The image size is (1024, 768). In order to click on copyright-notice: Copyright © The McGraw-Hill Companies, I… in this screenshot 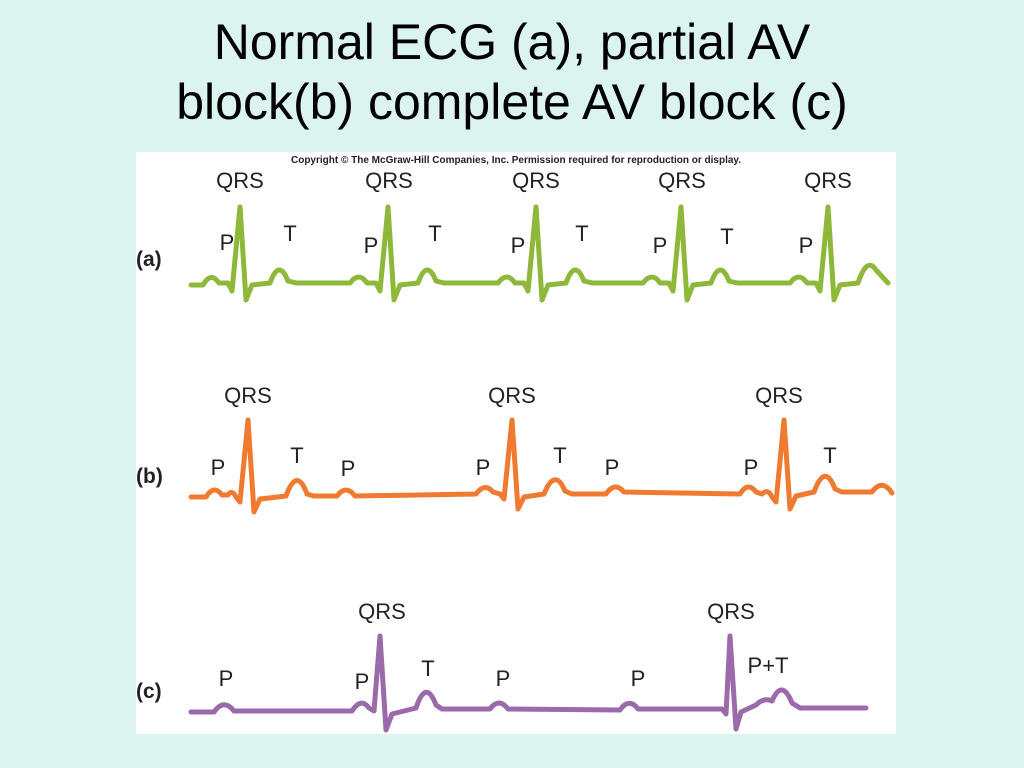, I will do `click(516, 160)`.